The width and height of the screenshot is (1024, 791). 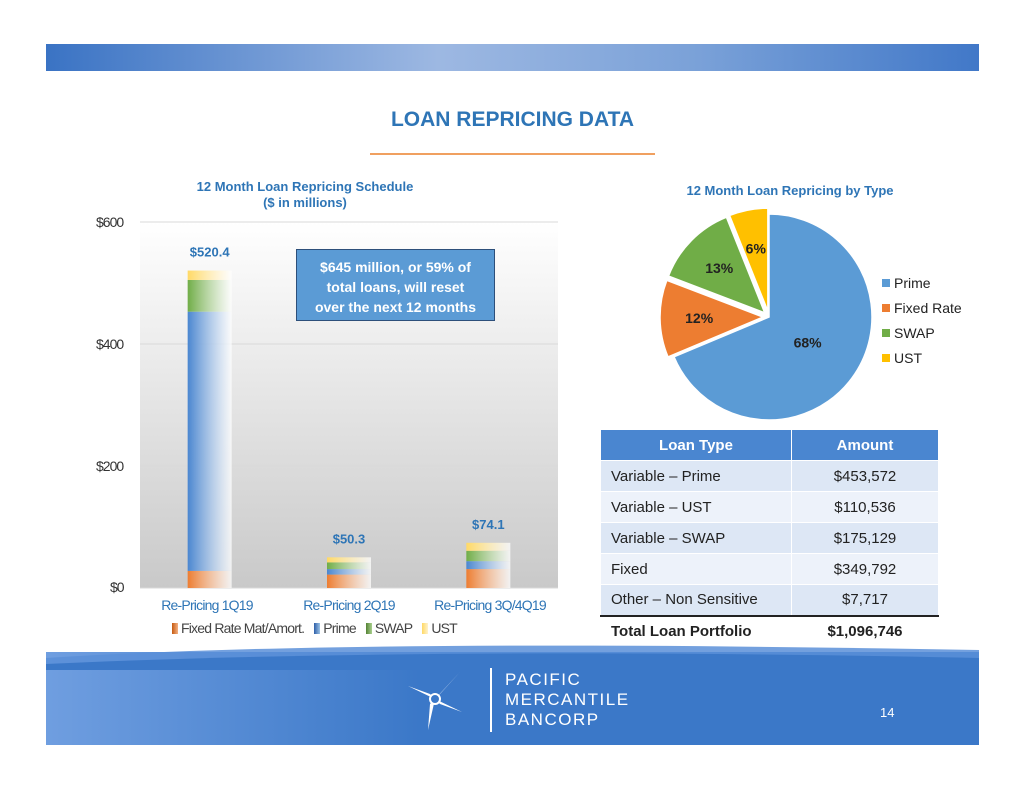 What do you see at coordinates (928, 307) in the screenshot?
I see `legend-label: Fixed Rate` at bounding box center [928, 307].